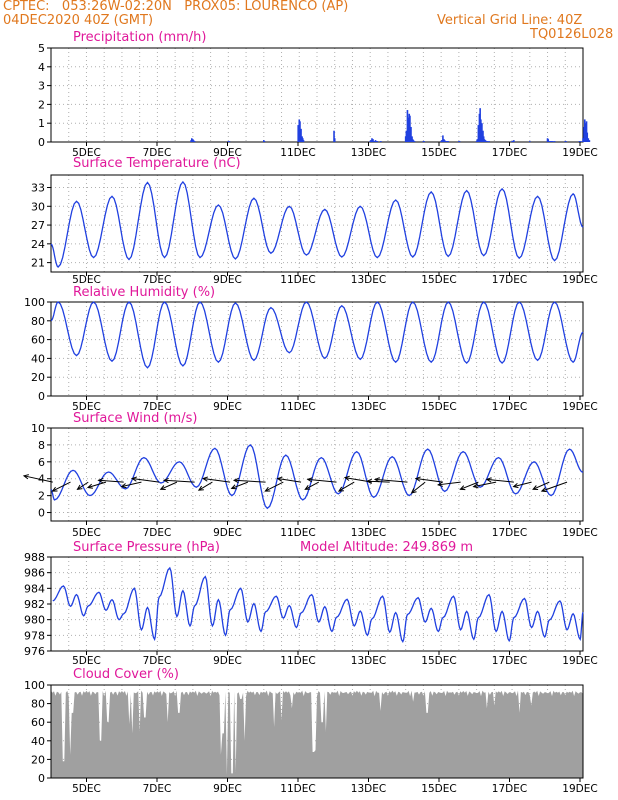 The height and width of the screenshot is (800, 618). What do you see at coordinates (86, 407) in the screenshot?
I see `rh-xtick-label: 5DEC` at bounding box center [86, 407].